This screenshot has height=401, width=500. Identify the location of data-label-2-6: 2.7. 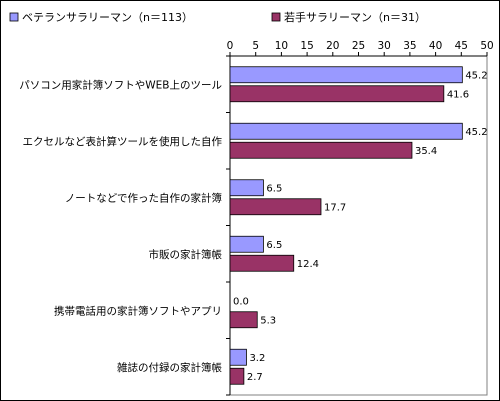
(255, 377).